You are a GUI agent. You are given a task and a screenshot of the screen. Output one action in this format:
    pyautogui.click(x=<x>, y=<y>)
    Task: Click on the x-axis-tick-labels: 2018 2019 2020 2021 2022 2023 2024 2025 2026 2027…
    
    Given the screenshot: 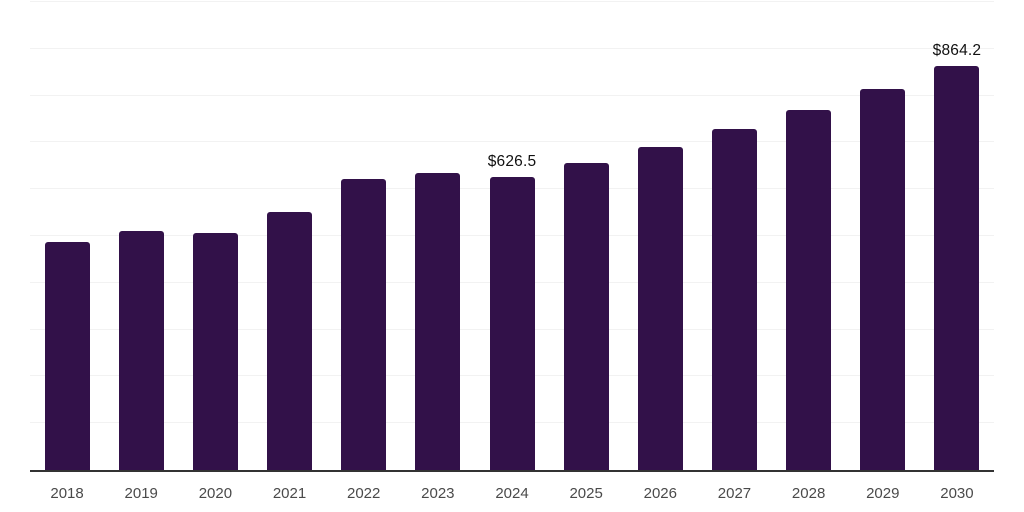 What is the action you would take?
    pyautogui.click(x=512, y=495)
    